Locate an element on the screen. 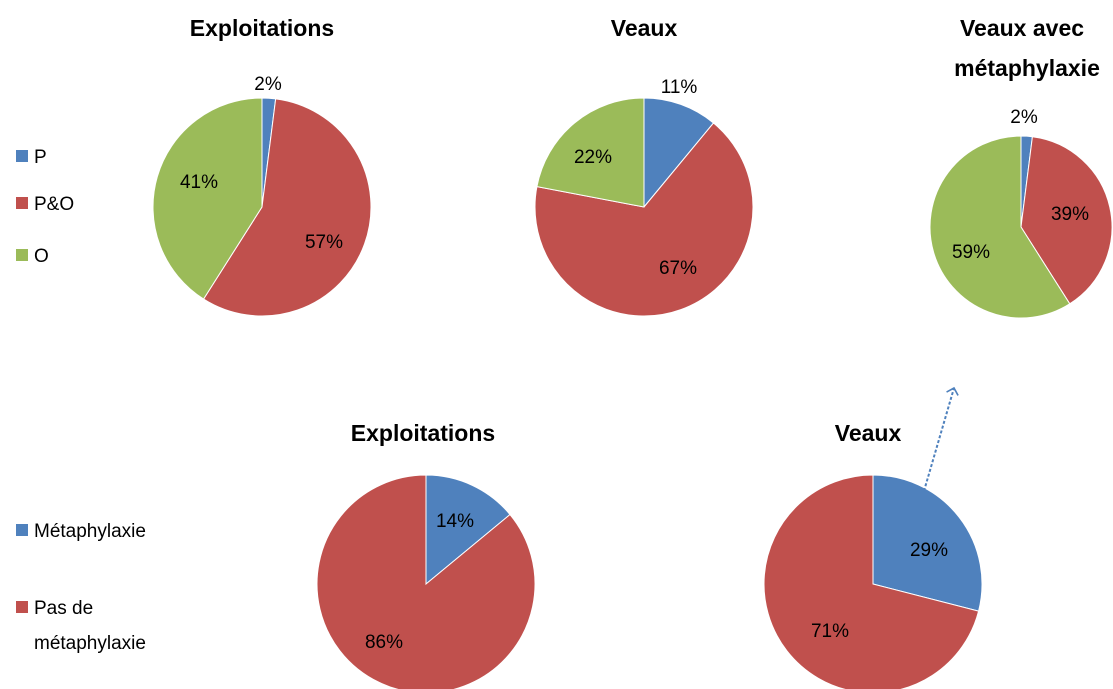 Image resolution: width=1113 pixels, height=689 pixels. chart-title-veaux-avec-line2: métaphylaxie is located at coordinates (1027, 68).